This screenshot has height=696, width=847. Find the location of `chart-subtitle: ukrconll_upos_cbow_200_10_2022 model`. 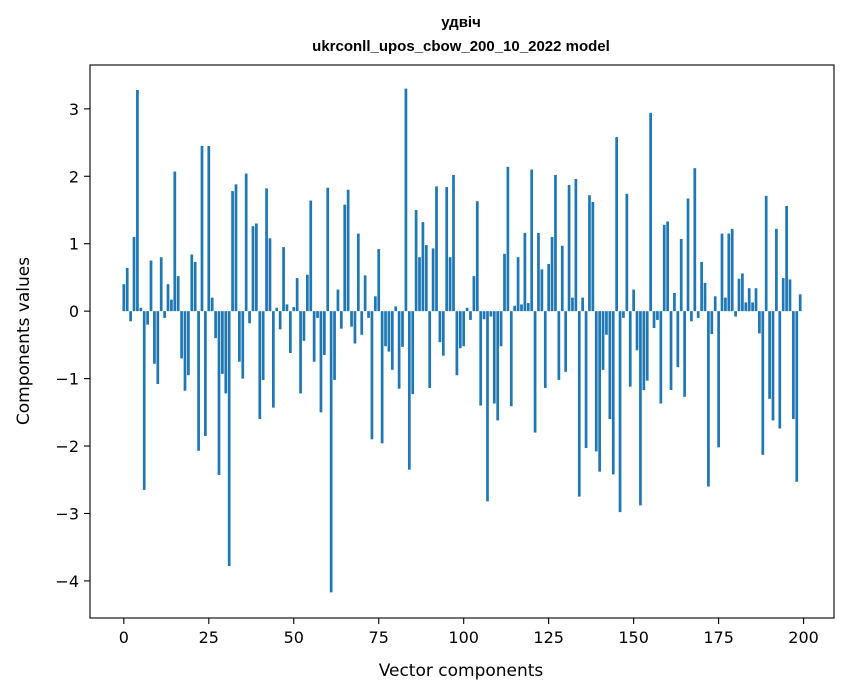

chart-subtitle: ukrconll_upos_cbow_200_10_2022 model is located at coordinates (461, 46).